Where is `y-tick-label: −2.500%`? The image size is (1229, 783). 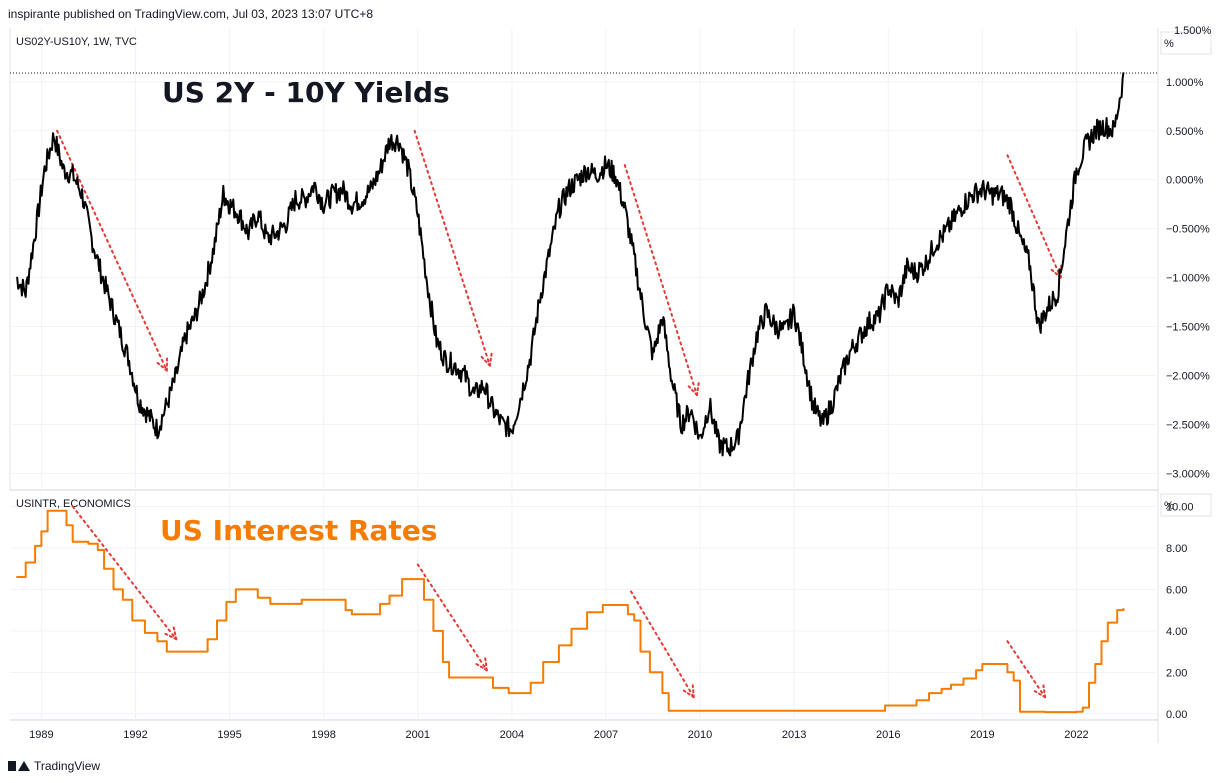
y-tick-label: −2.500% is located at coordinates (1188, 425).